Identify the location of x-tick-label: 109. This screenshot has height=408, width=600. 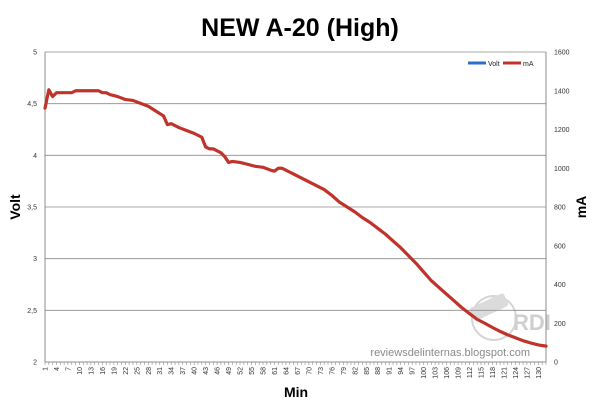
(459, 373).